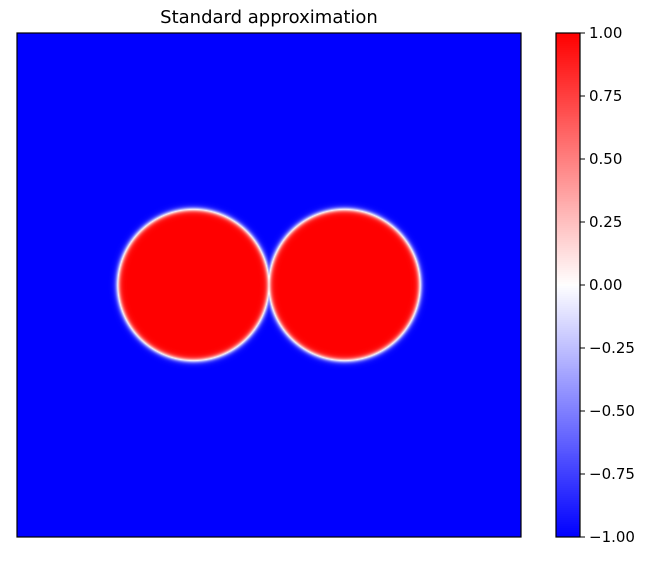 The height and width of the screenshot is (566, 648). I want to click on colorbar: 1.00 0.75 0.50 0.25 0.00 −0.25 −0.50 −0.75 −1.00, so click(595, 285).